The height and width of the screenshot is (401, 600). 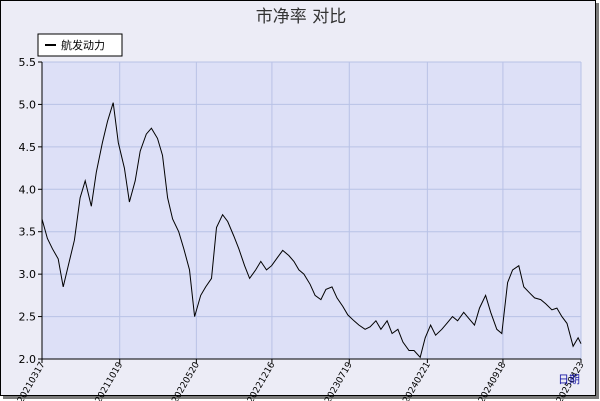 What do you see at coordinates (28, 62) in the screenshot?
I see `y-tick-label: 5.5` at bounding box center [28, 62].